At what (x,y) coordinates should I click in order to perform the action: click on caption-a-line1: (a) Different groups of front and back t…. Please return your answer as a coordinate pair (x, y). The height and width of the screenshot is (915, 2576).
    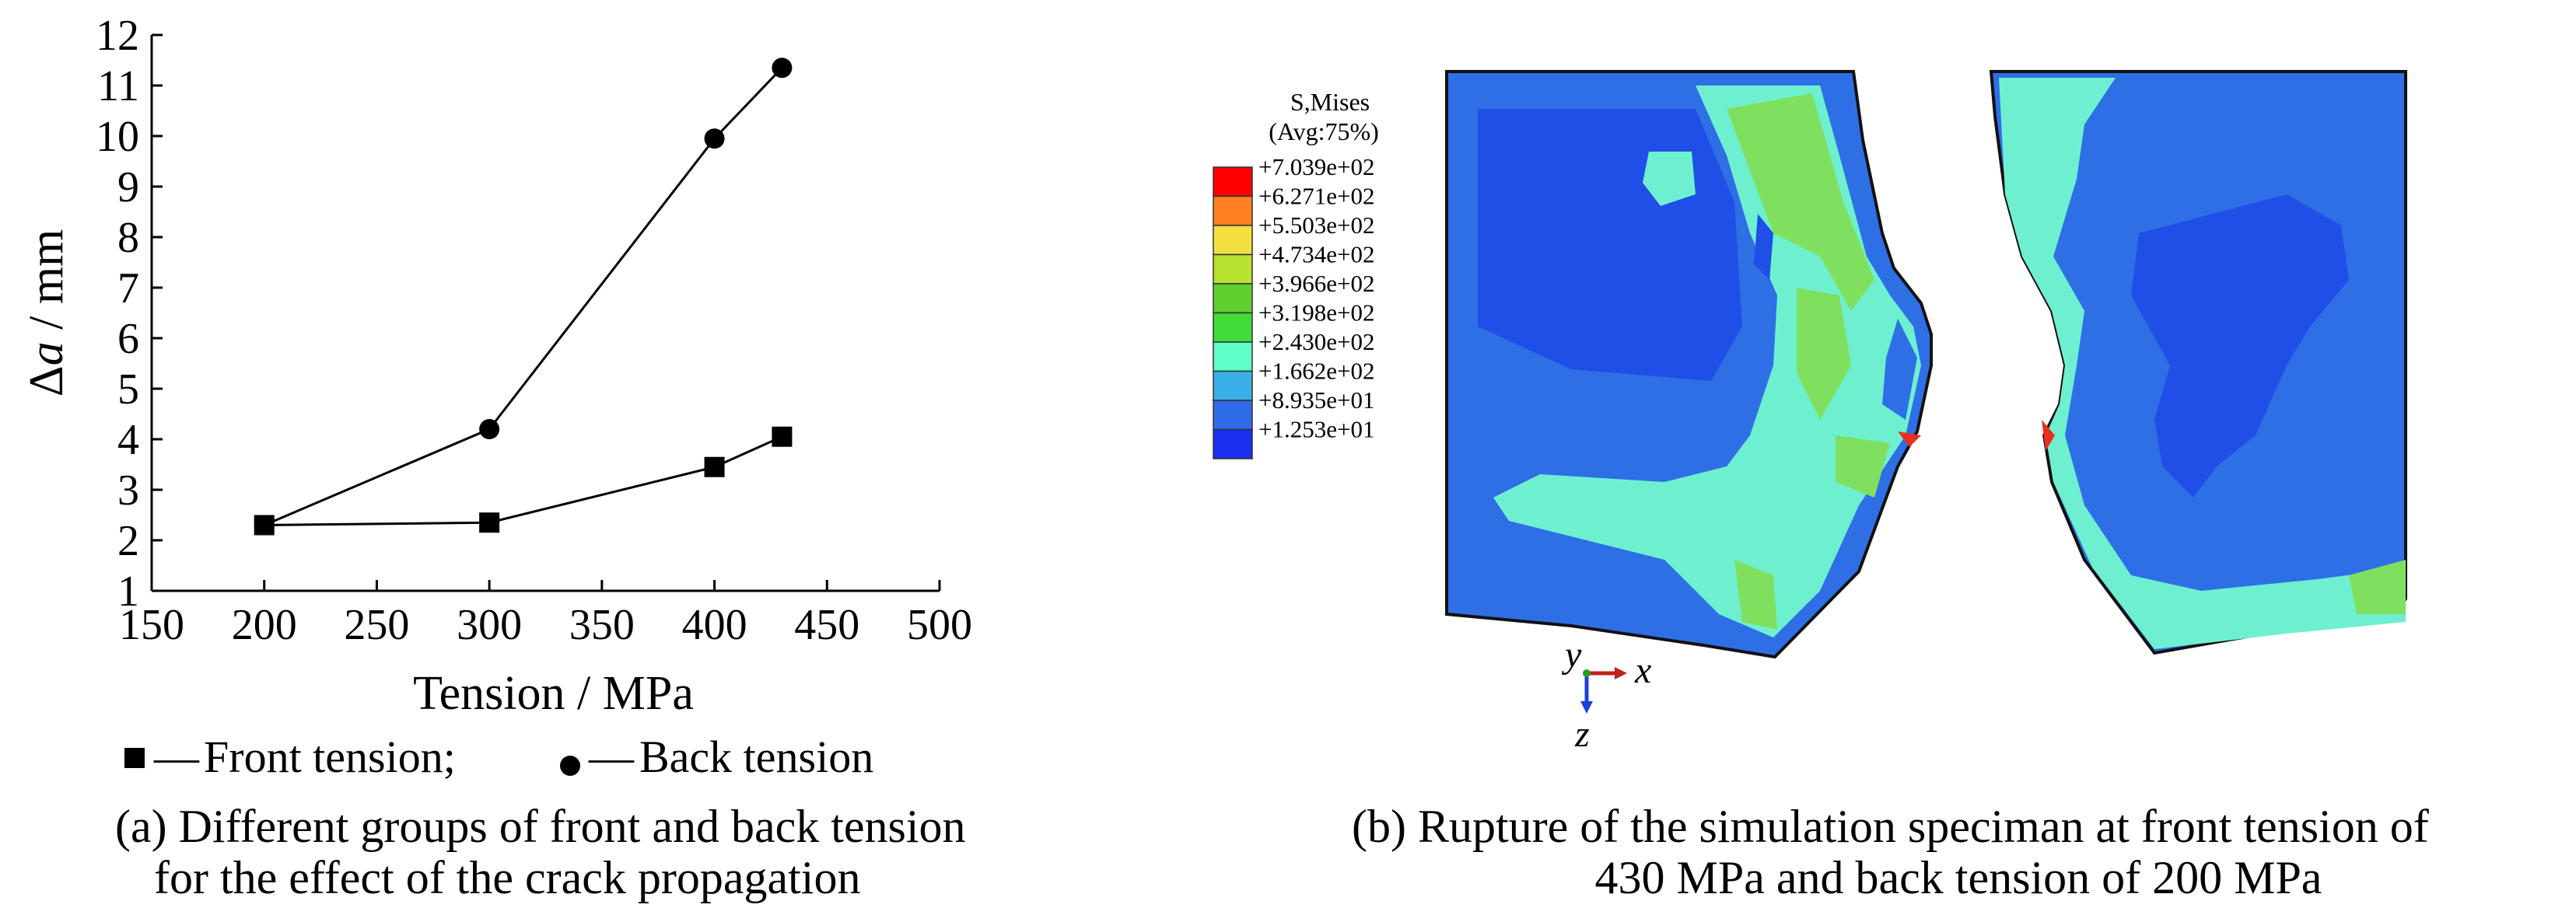
    Looking at the image, I should click on (540, 826).